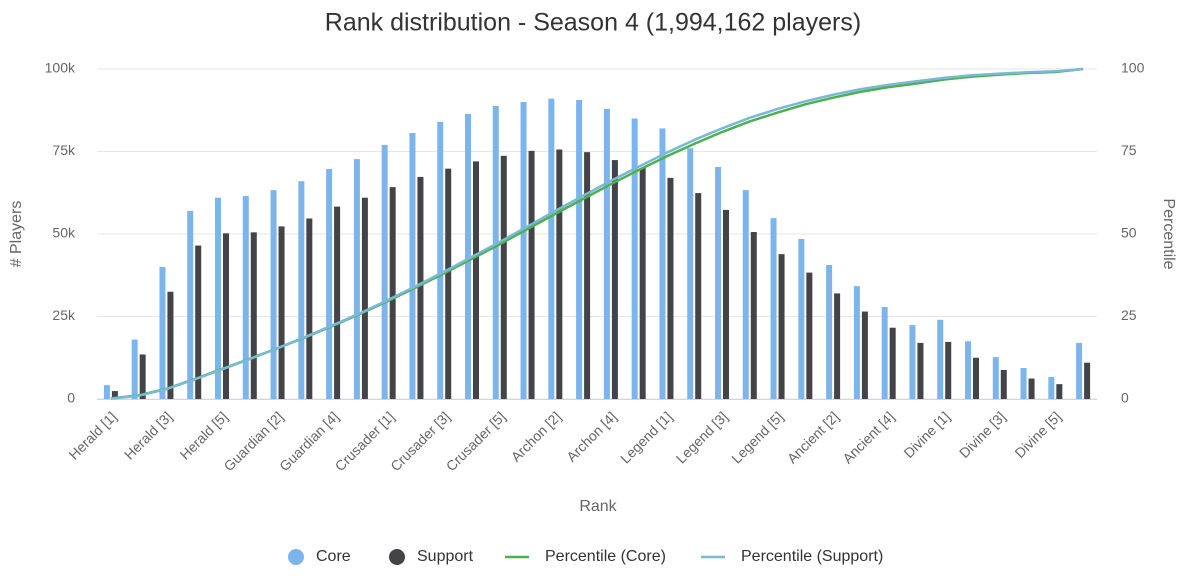  What do you see at coordinates (1129, 315) in the screenshot?
I see `y2-tick-label: 25` at bounding box center [1129, 315].